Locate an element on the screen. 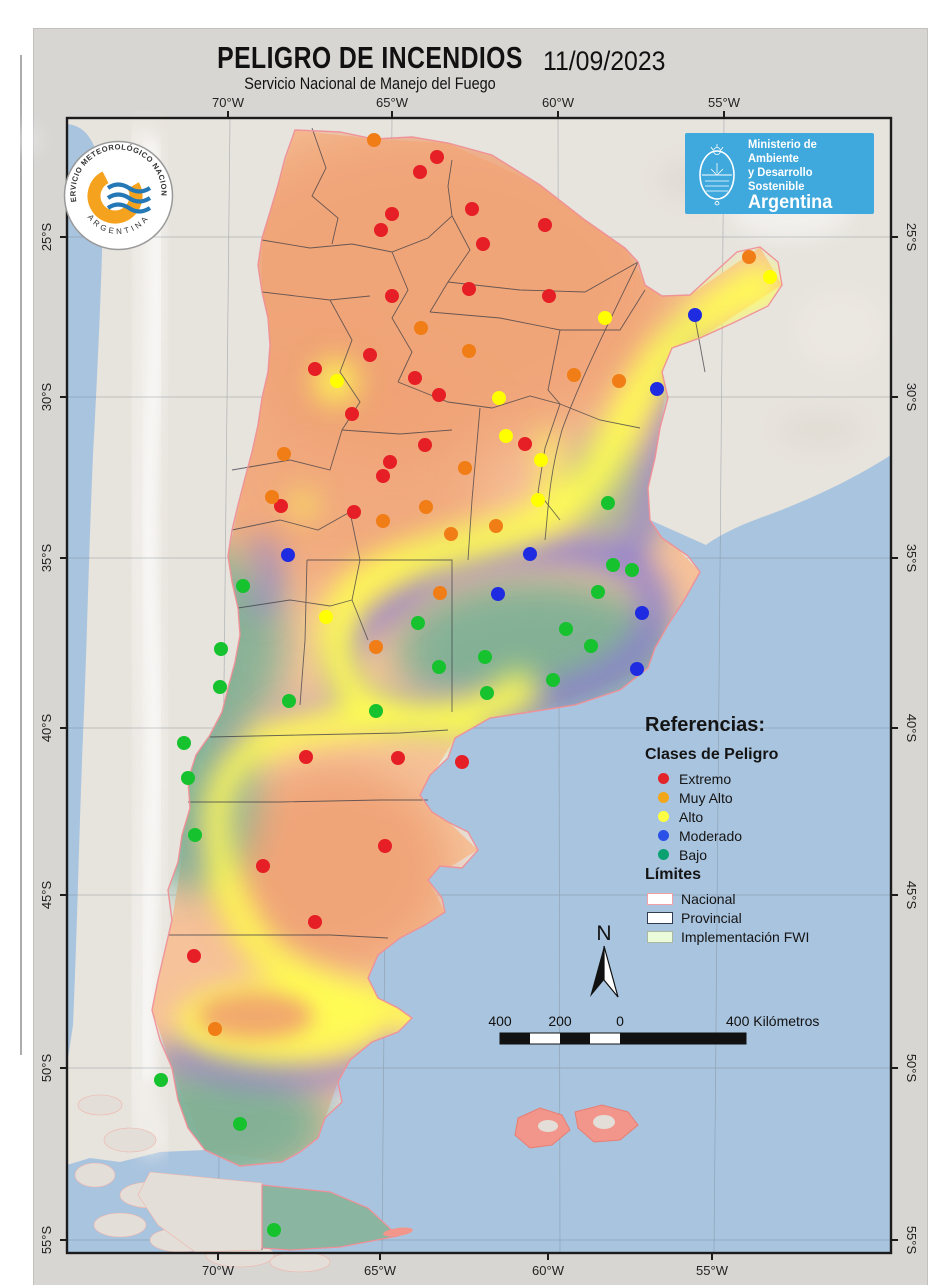 The width and height of the screenshot is (937, 1285). legend-item-extremo: Extremo is located at coordinates (760, 778).